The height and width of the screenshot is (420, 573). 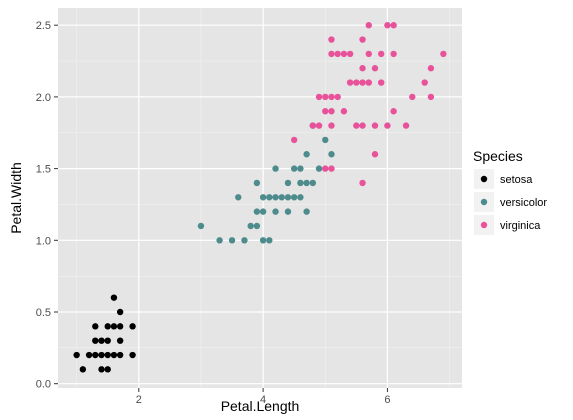 I want to click on legend: Species setosa versicolor virginica, so click(x=510, y=191).